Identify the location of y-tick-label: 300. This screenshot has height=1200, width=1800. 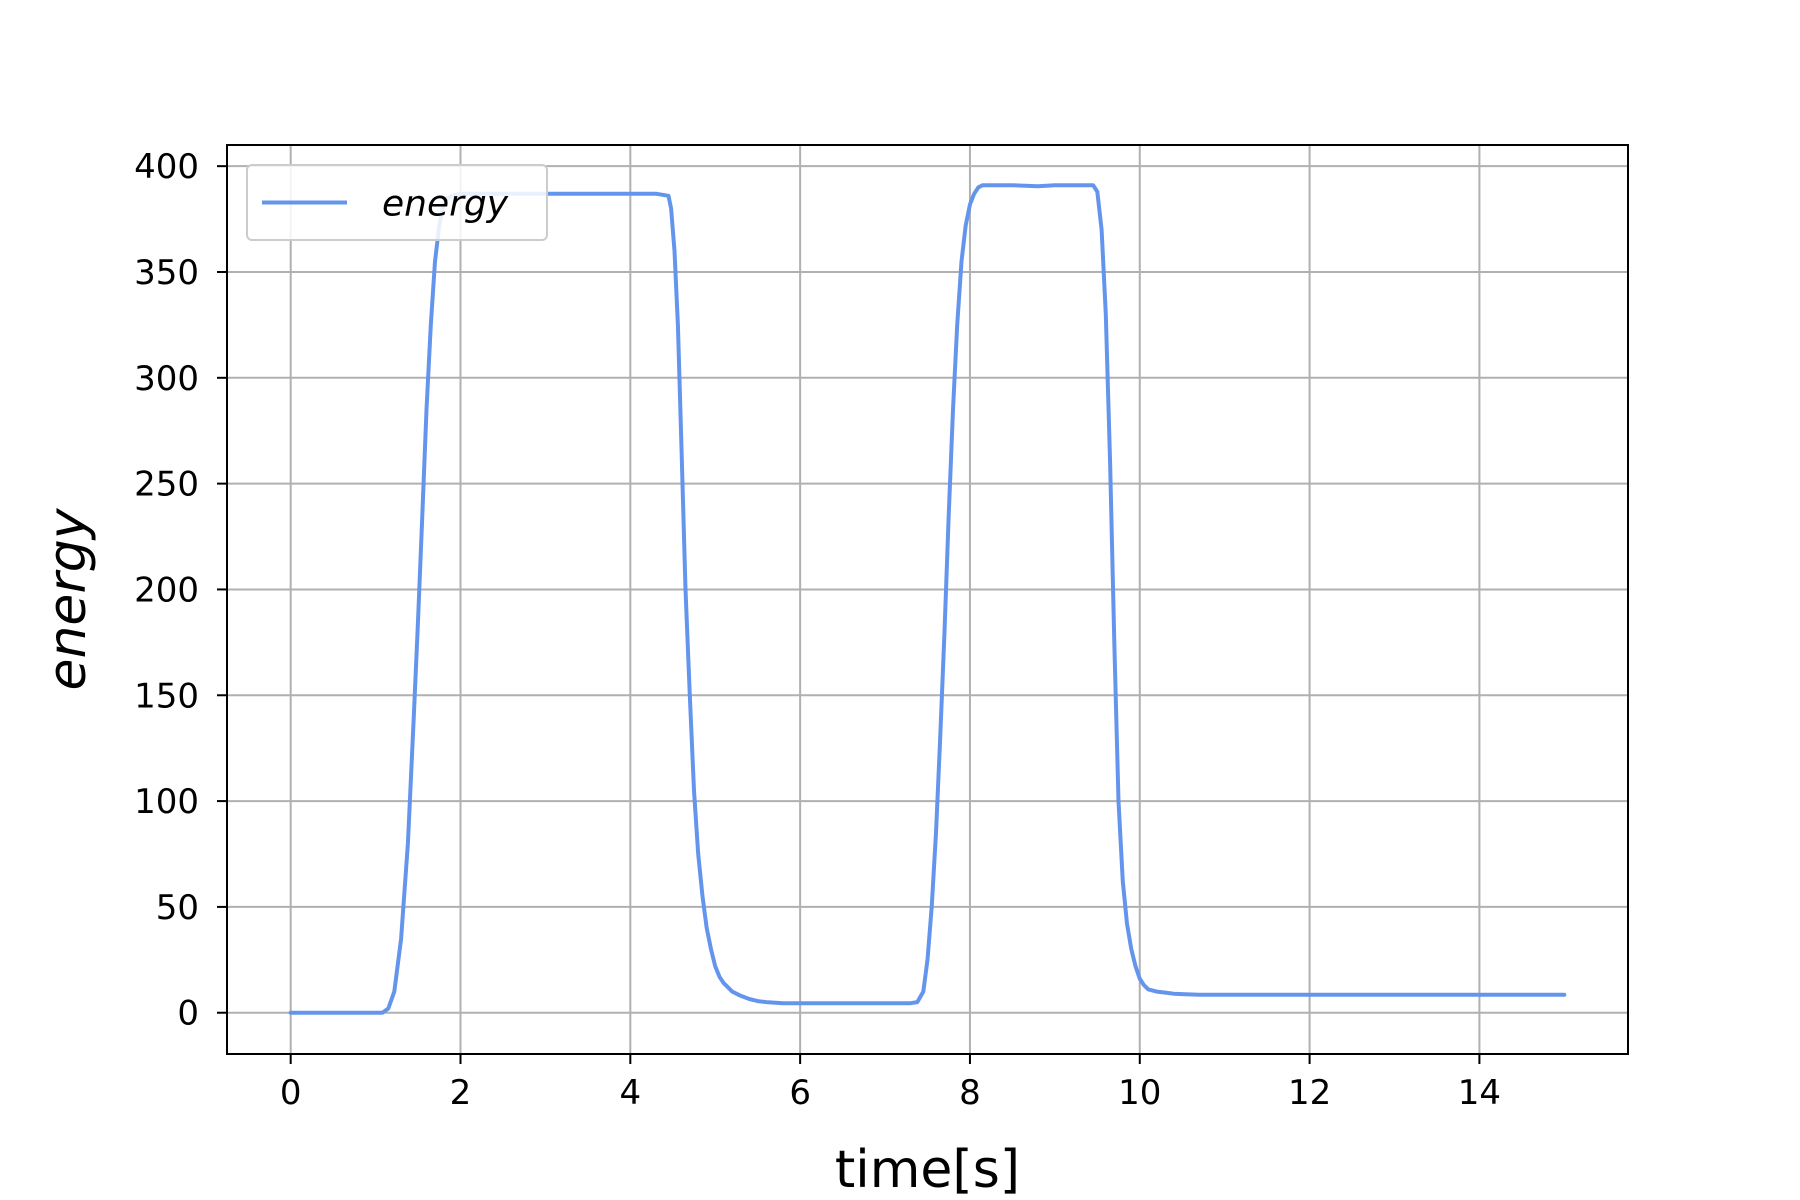
(166, 379).